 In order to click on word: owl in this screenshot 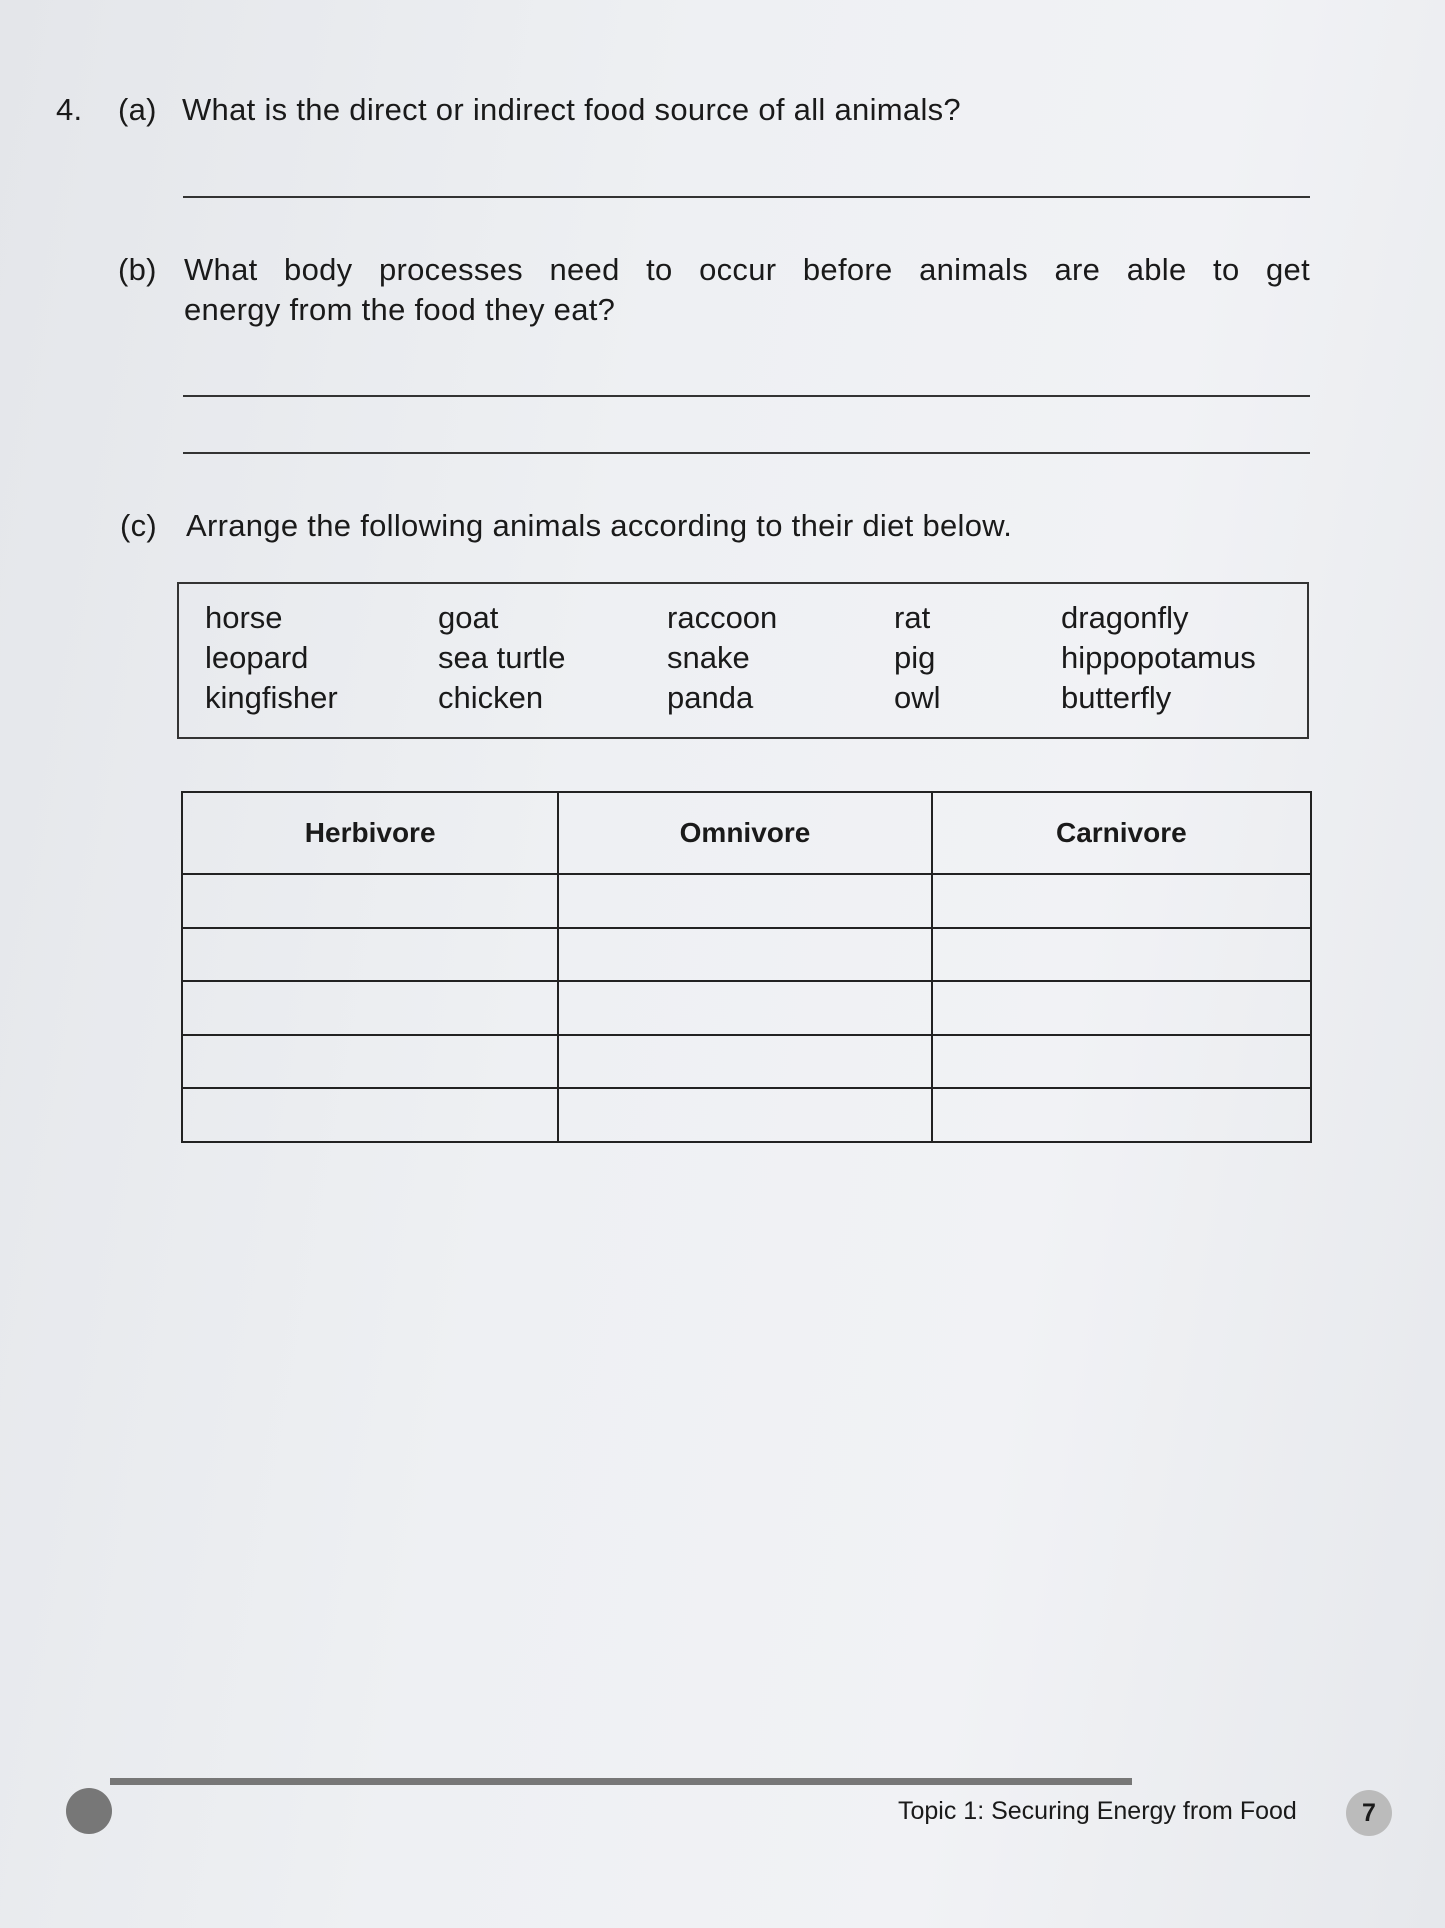, I will do `click(917, 697)`.